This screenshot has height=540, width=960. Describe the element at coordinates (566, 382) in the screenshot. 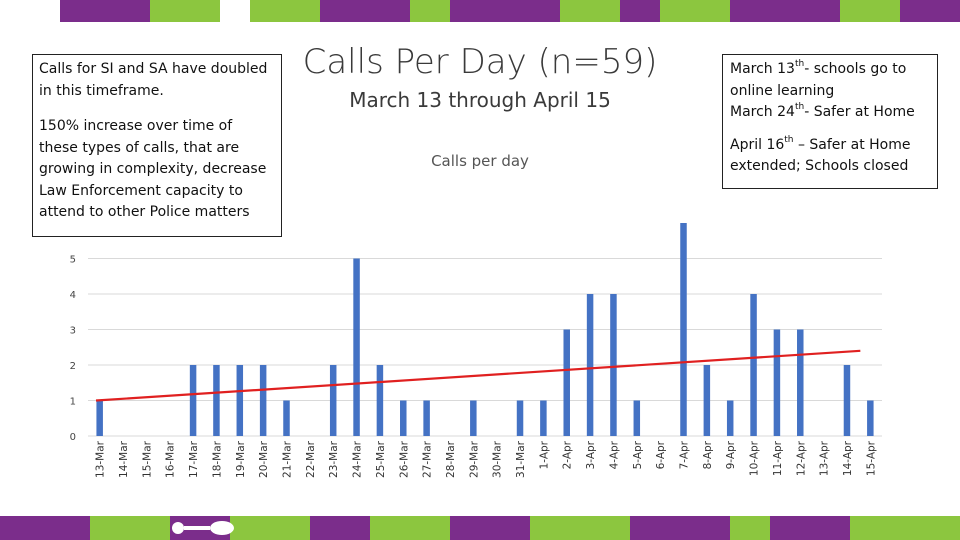

I see `bar-2-Apr` at that location.